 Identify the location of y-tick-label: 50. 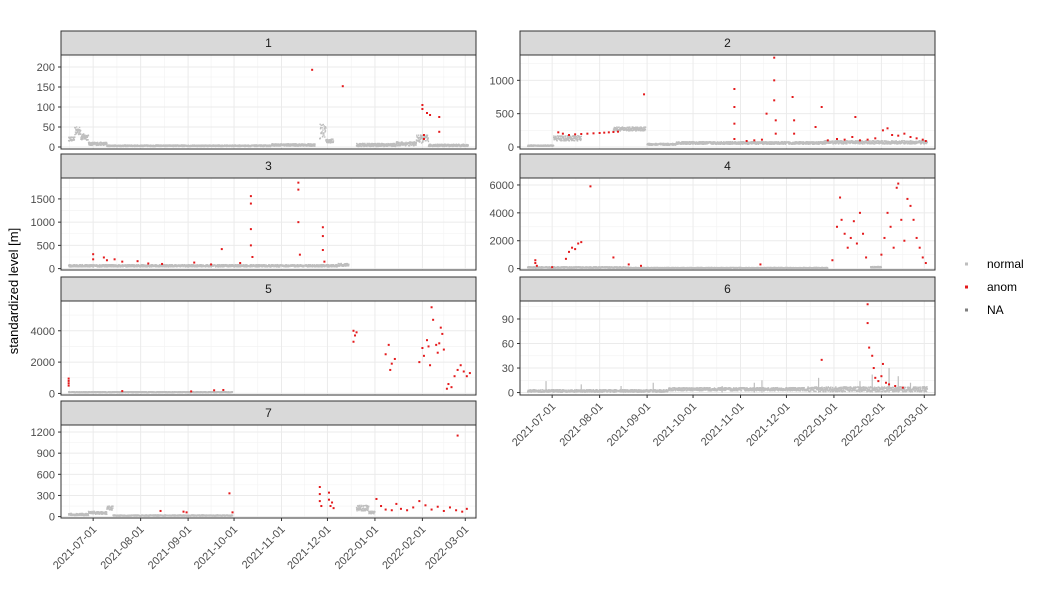
(49, 128).